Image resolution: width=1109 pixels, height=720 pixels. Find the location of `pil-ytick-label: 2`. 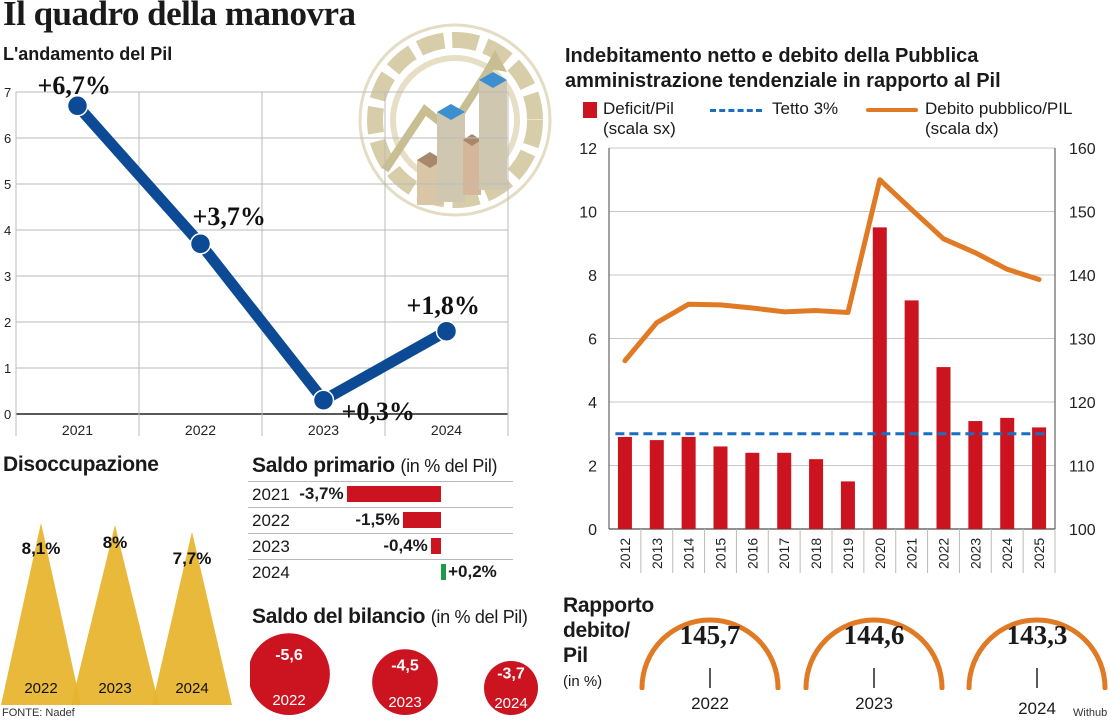

pil-ytick-label: 2 is located at coordinates (7, 322).